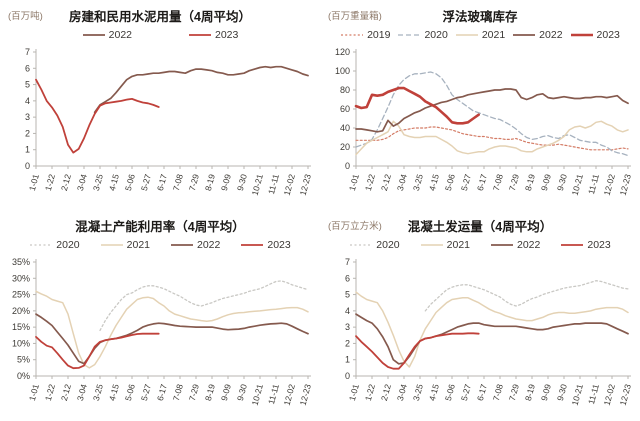  Describe the element at coordinates (345, 128) in the screenshot. I see `y-tick-label: 40` at that location.